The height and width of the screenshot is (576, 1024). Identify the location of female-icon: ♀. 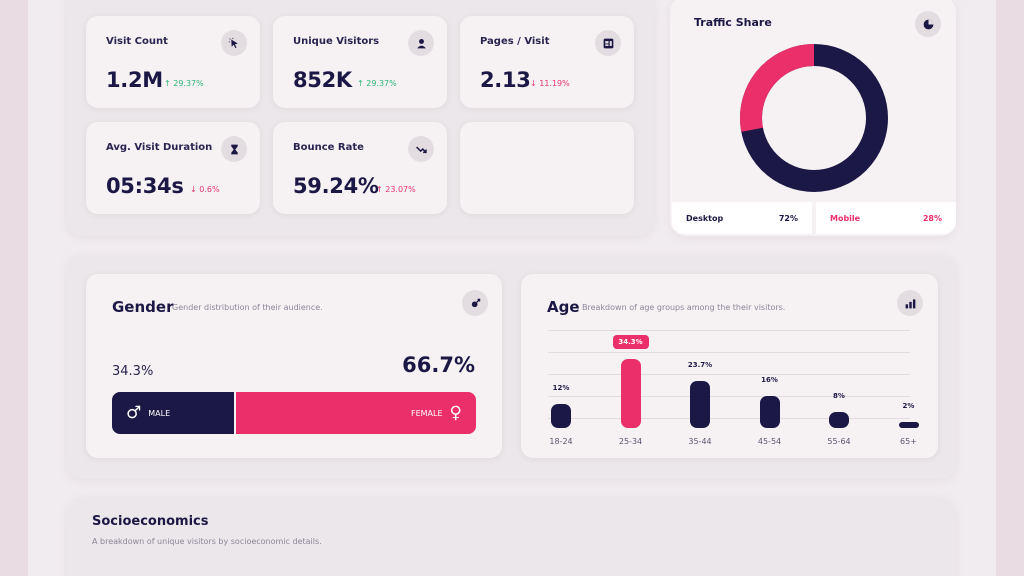
(455, 412).